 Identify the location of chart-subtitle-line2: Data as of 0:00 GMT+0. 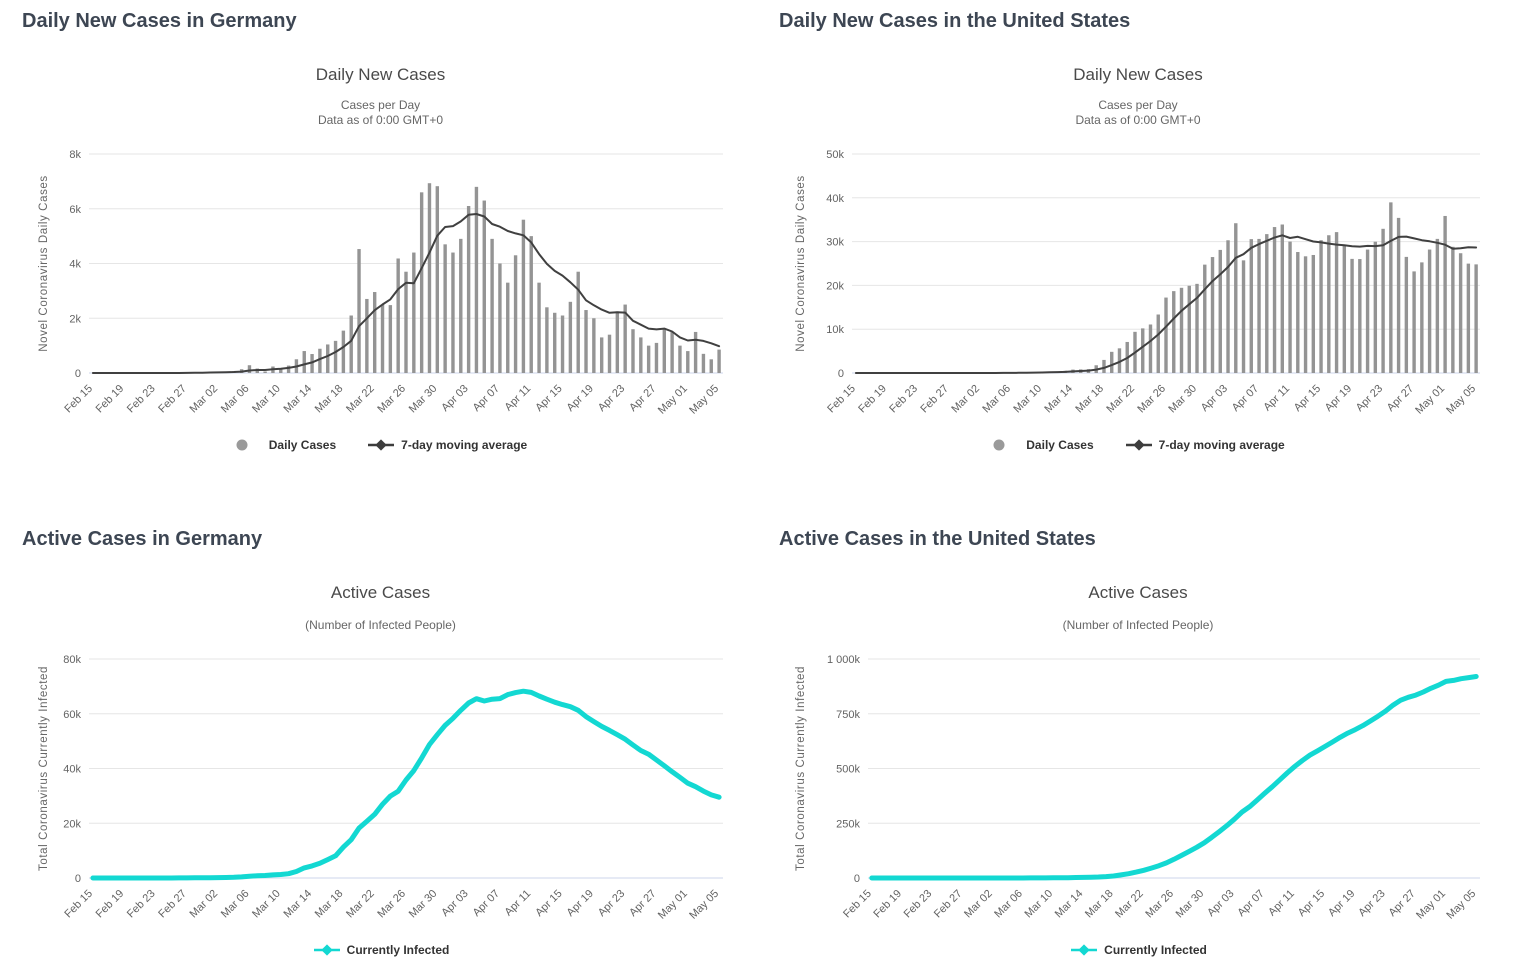
(1138, 120).